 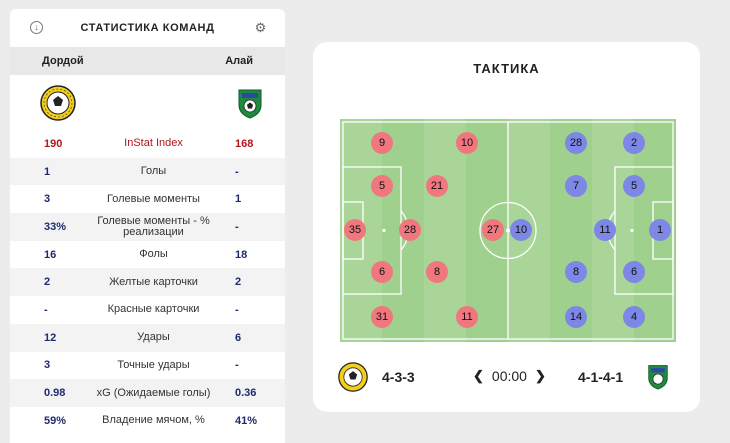 What do you see at coordinates (239, 61) in the screenshot?
I see `away-team-name: Алай` at bounding box center [239, 61].